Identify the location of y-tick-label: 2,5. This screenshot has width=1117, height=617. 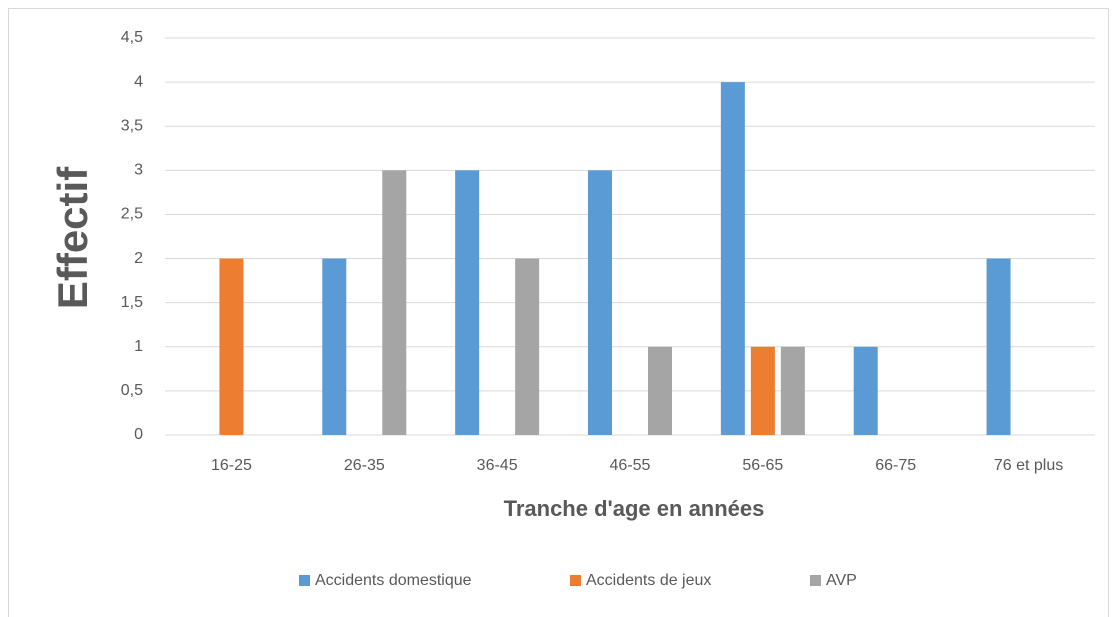
(132, 214).